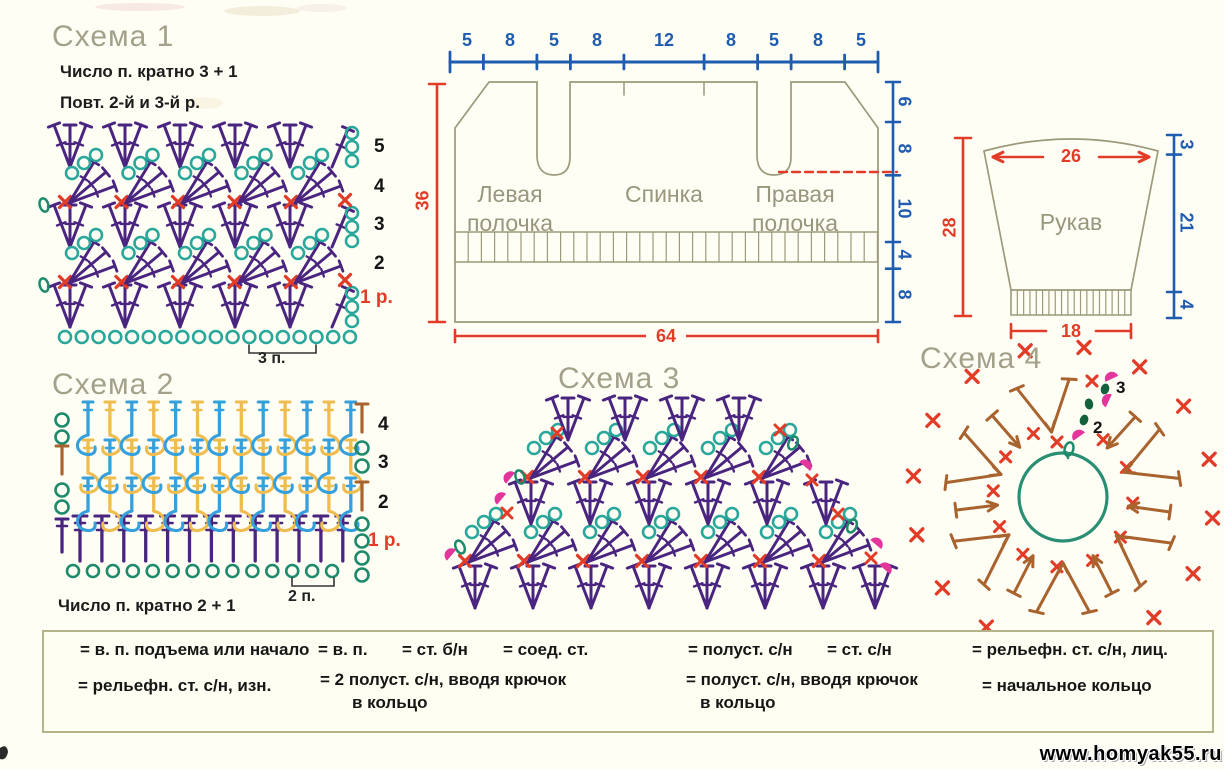 The width and height of the screenshot is (1224, 769). What do you see at coordinates (343, 649) in the screenshot?
I see `legend-chain-text: = в. п.` at bounding box center [343, 649].